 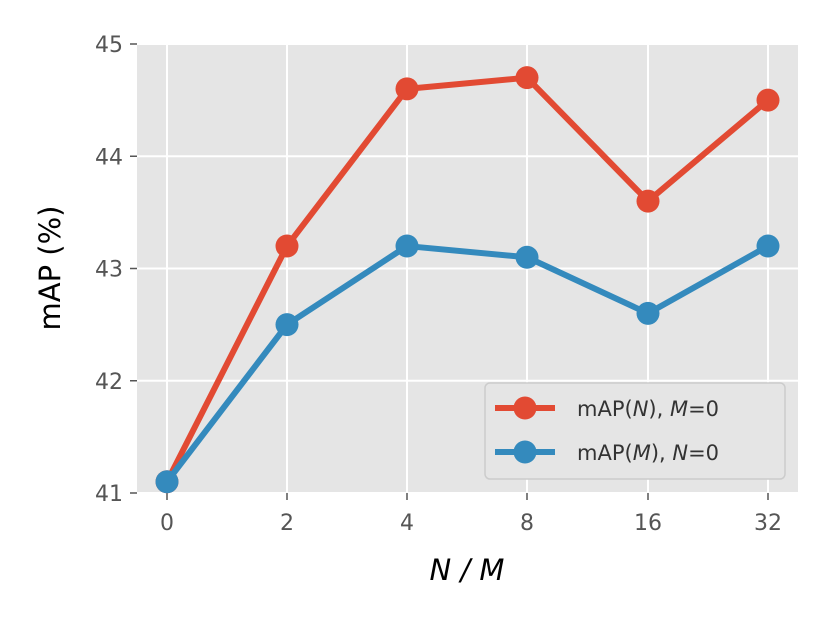 What do you see at coordinates (109, 45) in the screenshot?
I see `y-tick-label: 45` at bounding box center [109, 45].